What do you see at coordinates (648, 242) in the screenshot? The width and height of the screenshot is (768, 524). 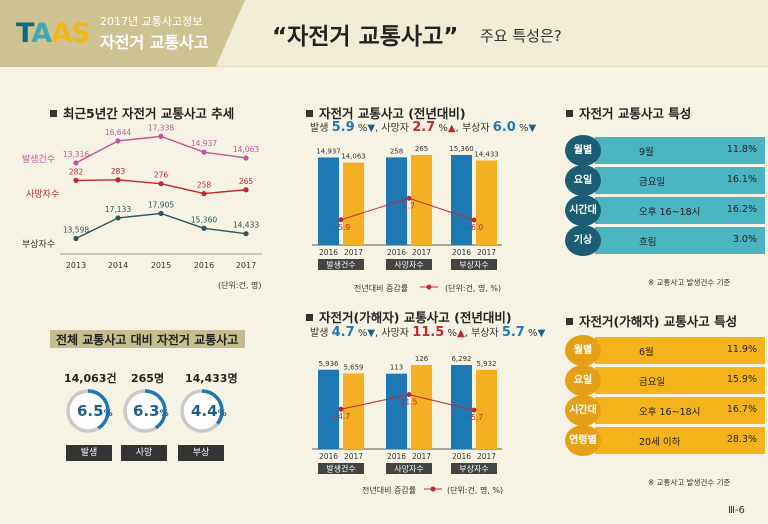 I see `char-value: 흐림` at bounding box center [648, 242].